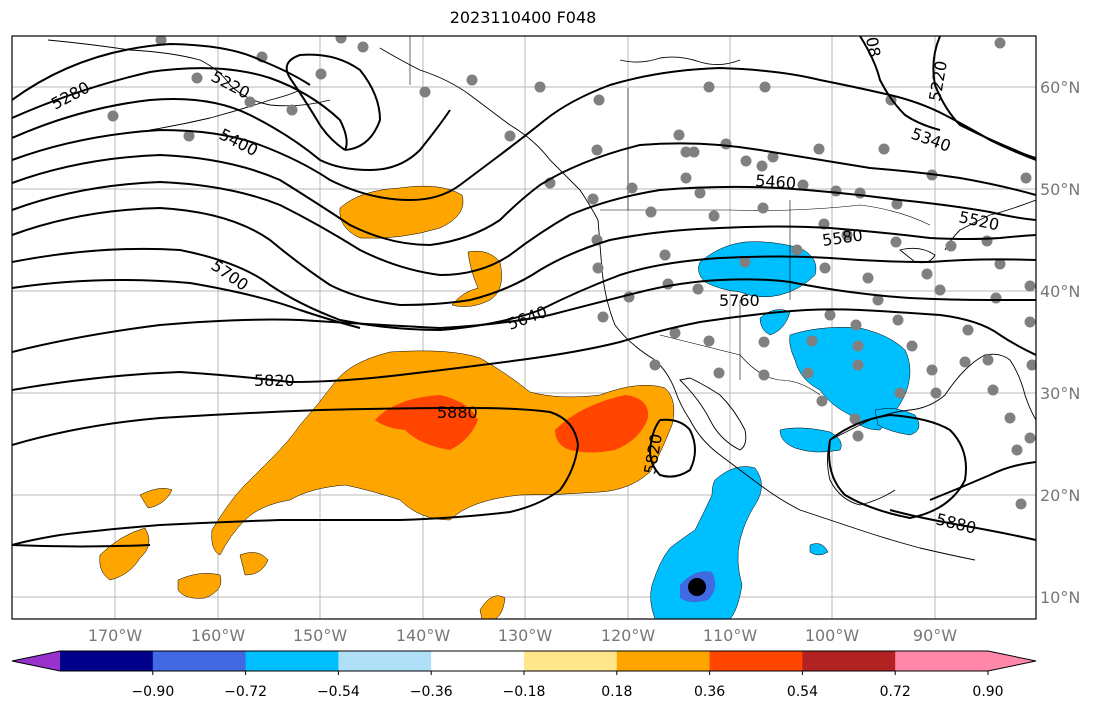 The height and width of the screenshot is (710, 1102). I want to click on tick-label: 10°N, so click(1060, 597).